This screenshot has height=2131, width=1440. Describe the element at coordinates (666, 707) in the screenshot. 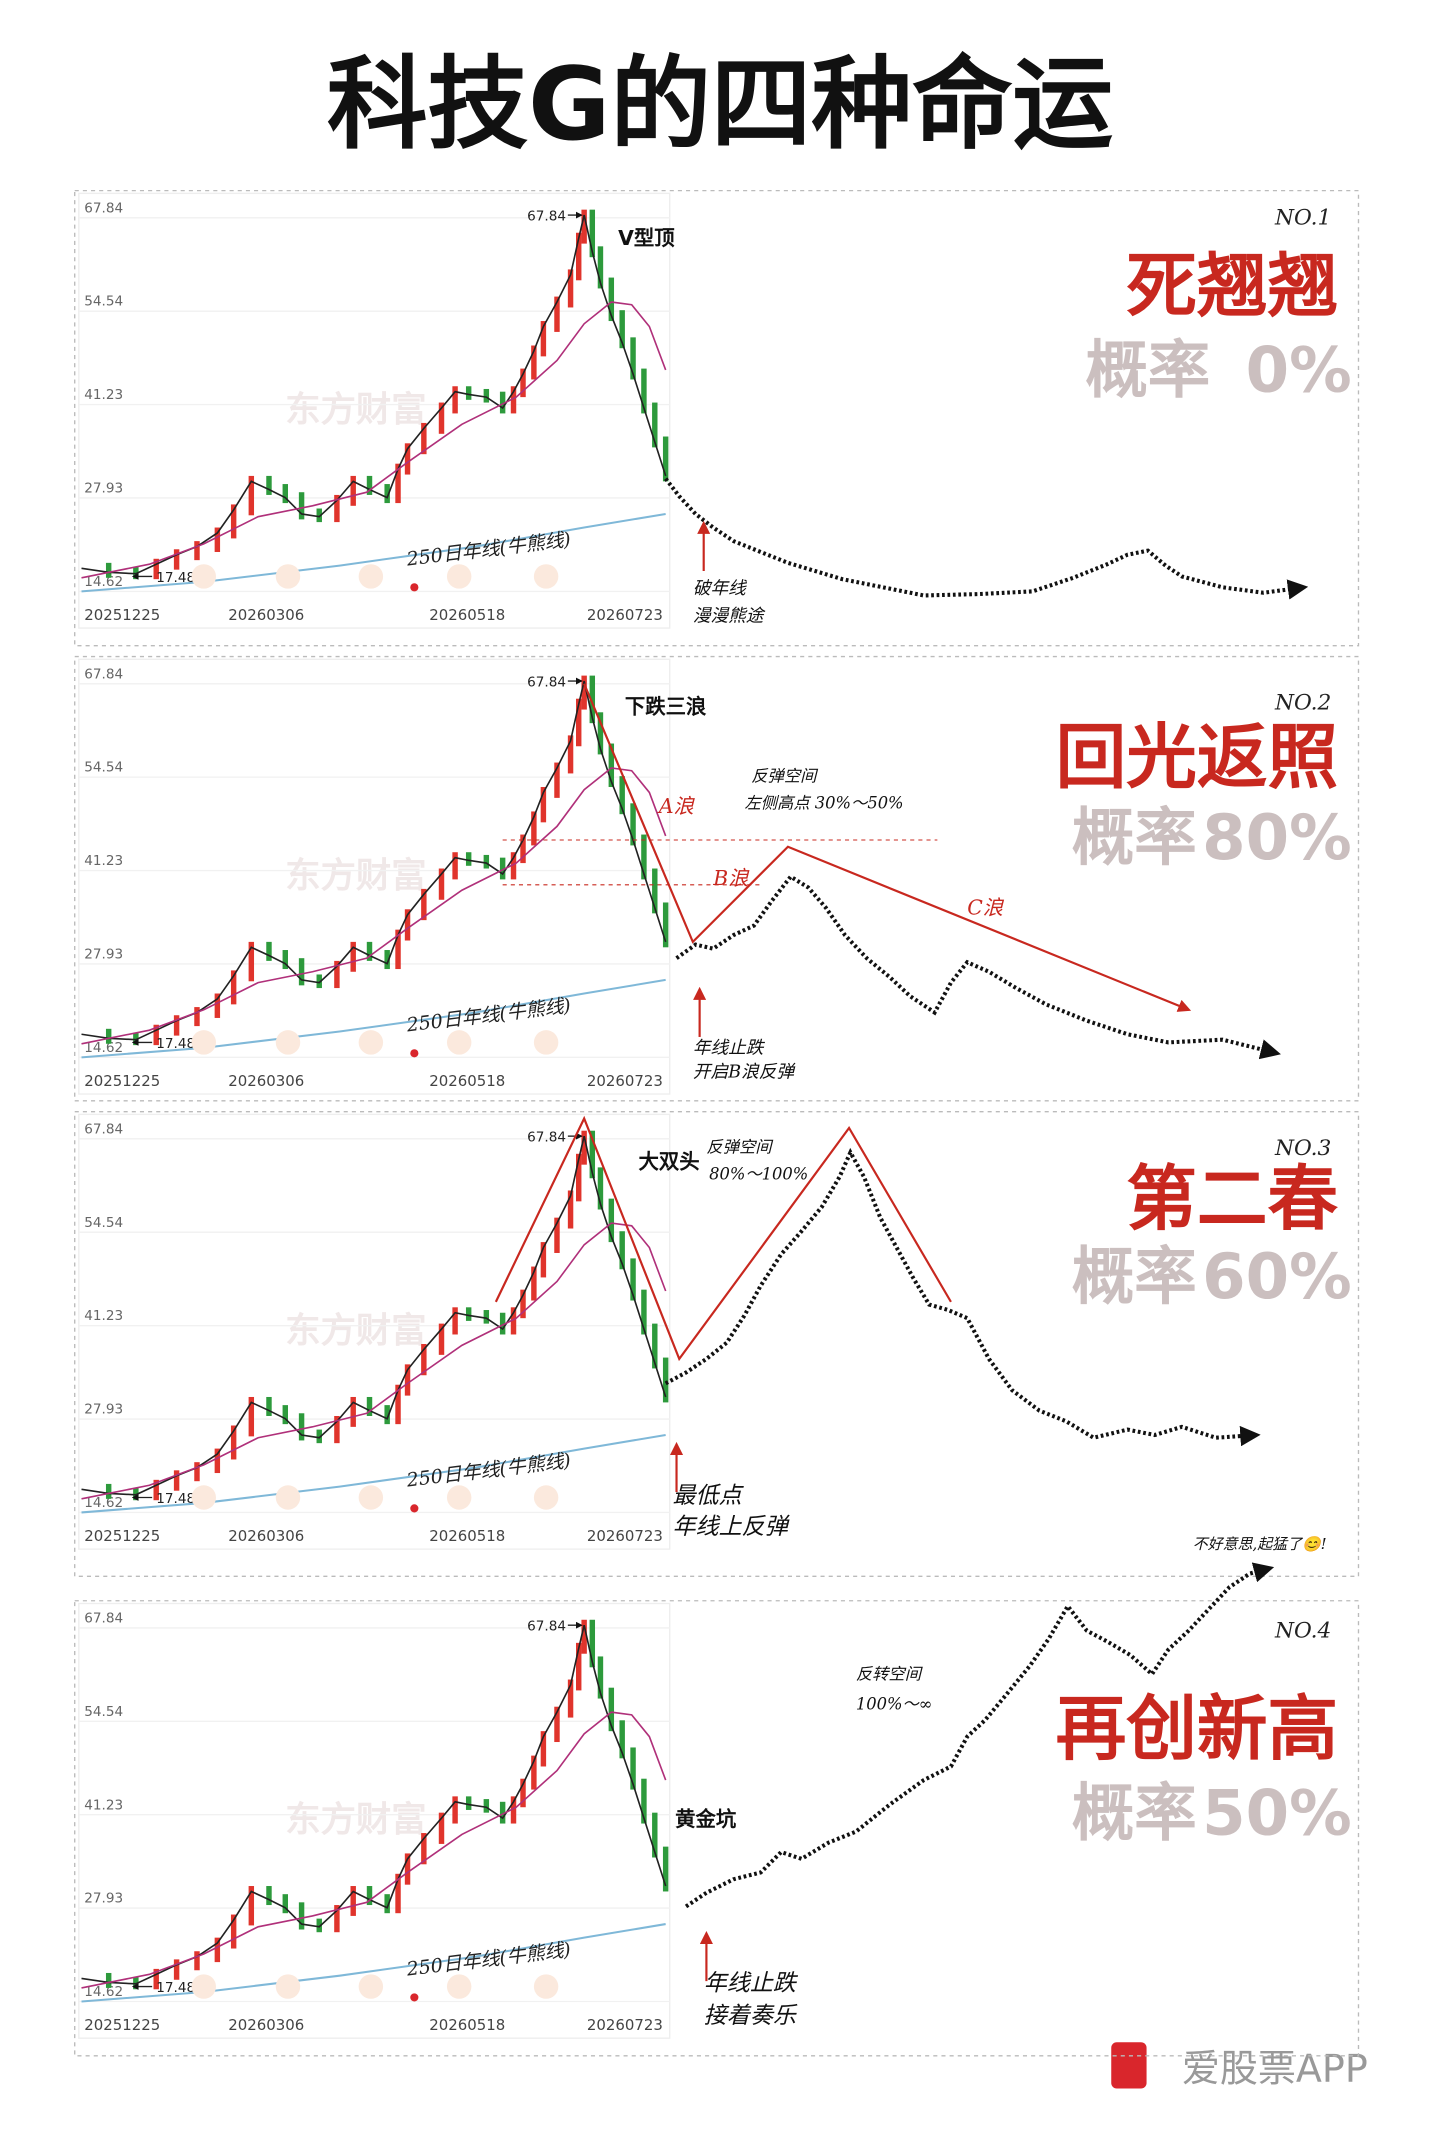

I see `pattern-label: 下跌三浪` at that location.